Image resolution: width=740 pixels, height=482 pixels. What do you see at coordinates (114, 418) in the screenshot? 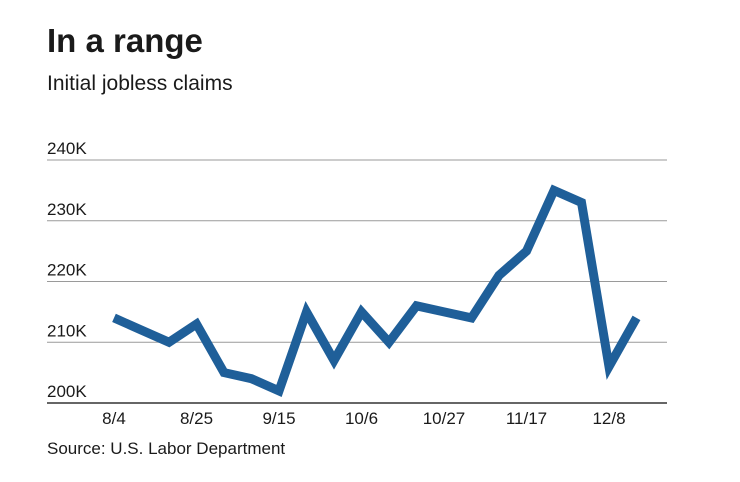
I see `x-tick-label: 8/4` at bounding box center [114, 418].